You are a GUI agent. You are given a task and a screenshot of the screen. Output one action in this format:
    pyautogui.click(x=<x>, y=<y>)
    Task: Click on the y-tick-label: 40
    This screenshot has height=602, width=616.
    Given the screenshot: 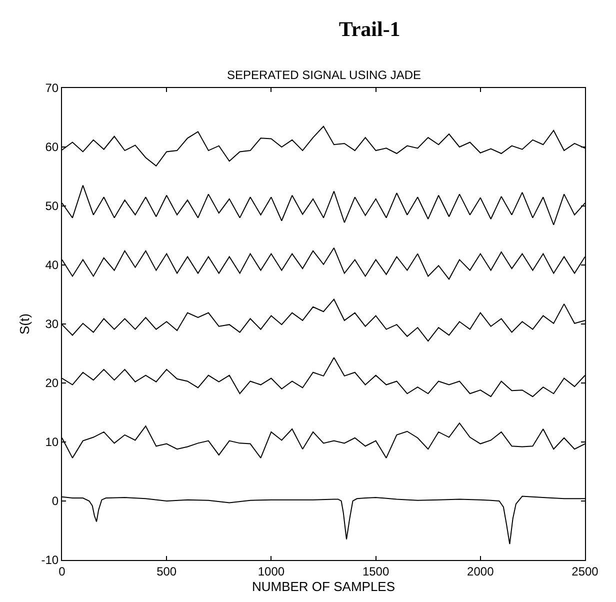 What is the action you would take?
    pyautogui.click(x=52, y=265)
    